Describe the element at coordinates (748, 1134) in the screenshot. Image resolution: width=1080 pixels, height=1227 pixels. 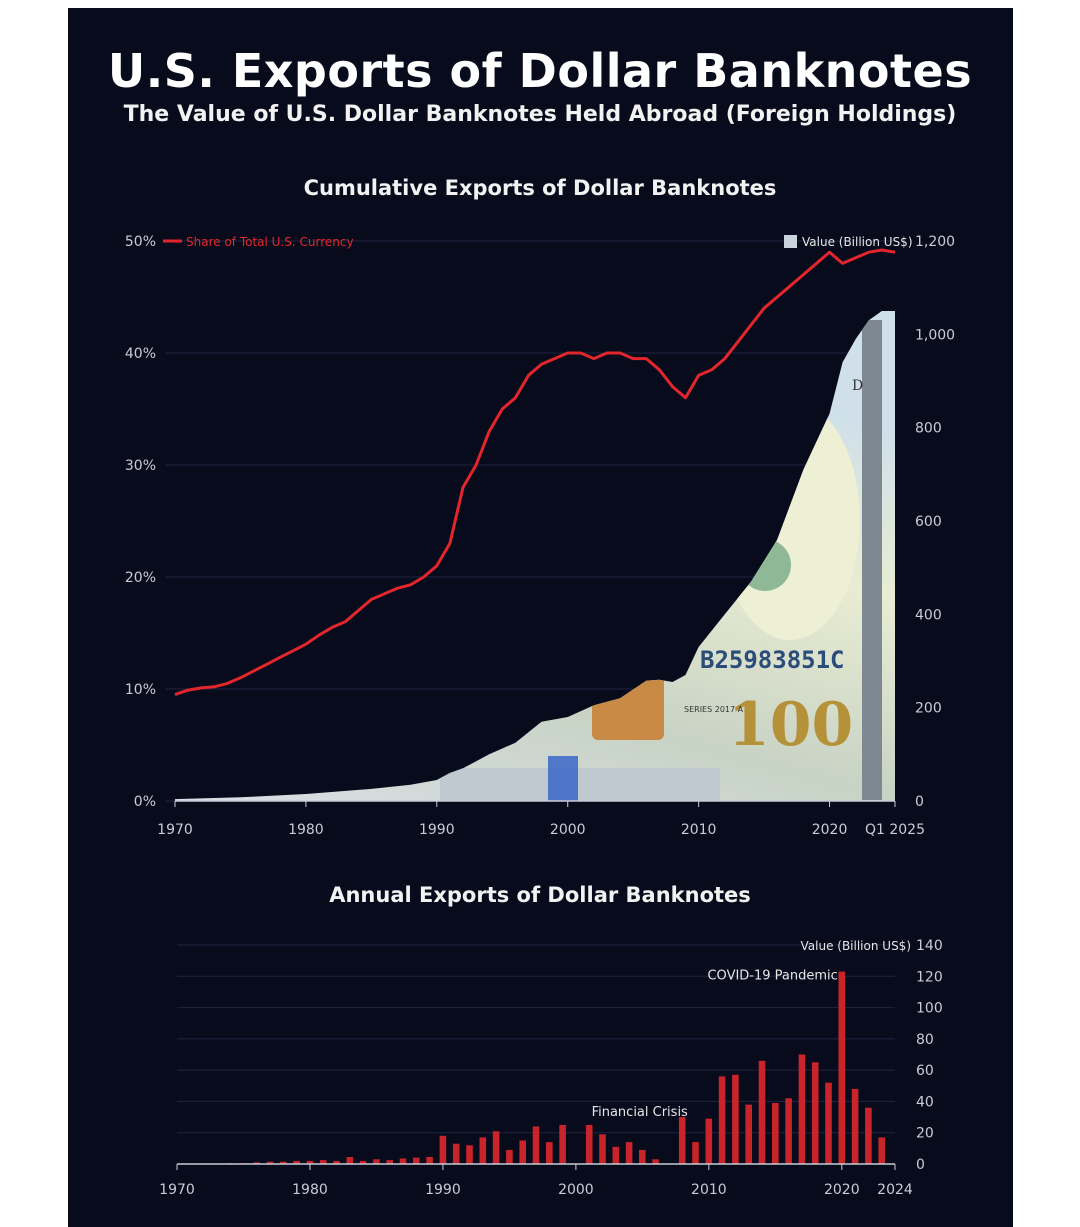
I see `bar-2013` at that location.